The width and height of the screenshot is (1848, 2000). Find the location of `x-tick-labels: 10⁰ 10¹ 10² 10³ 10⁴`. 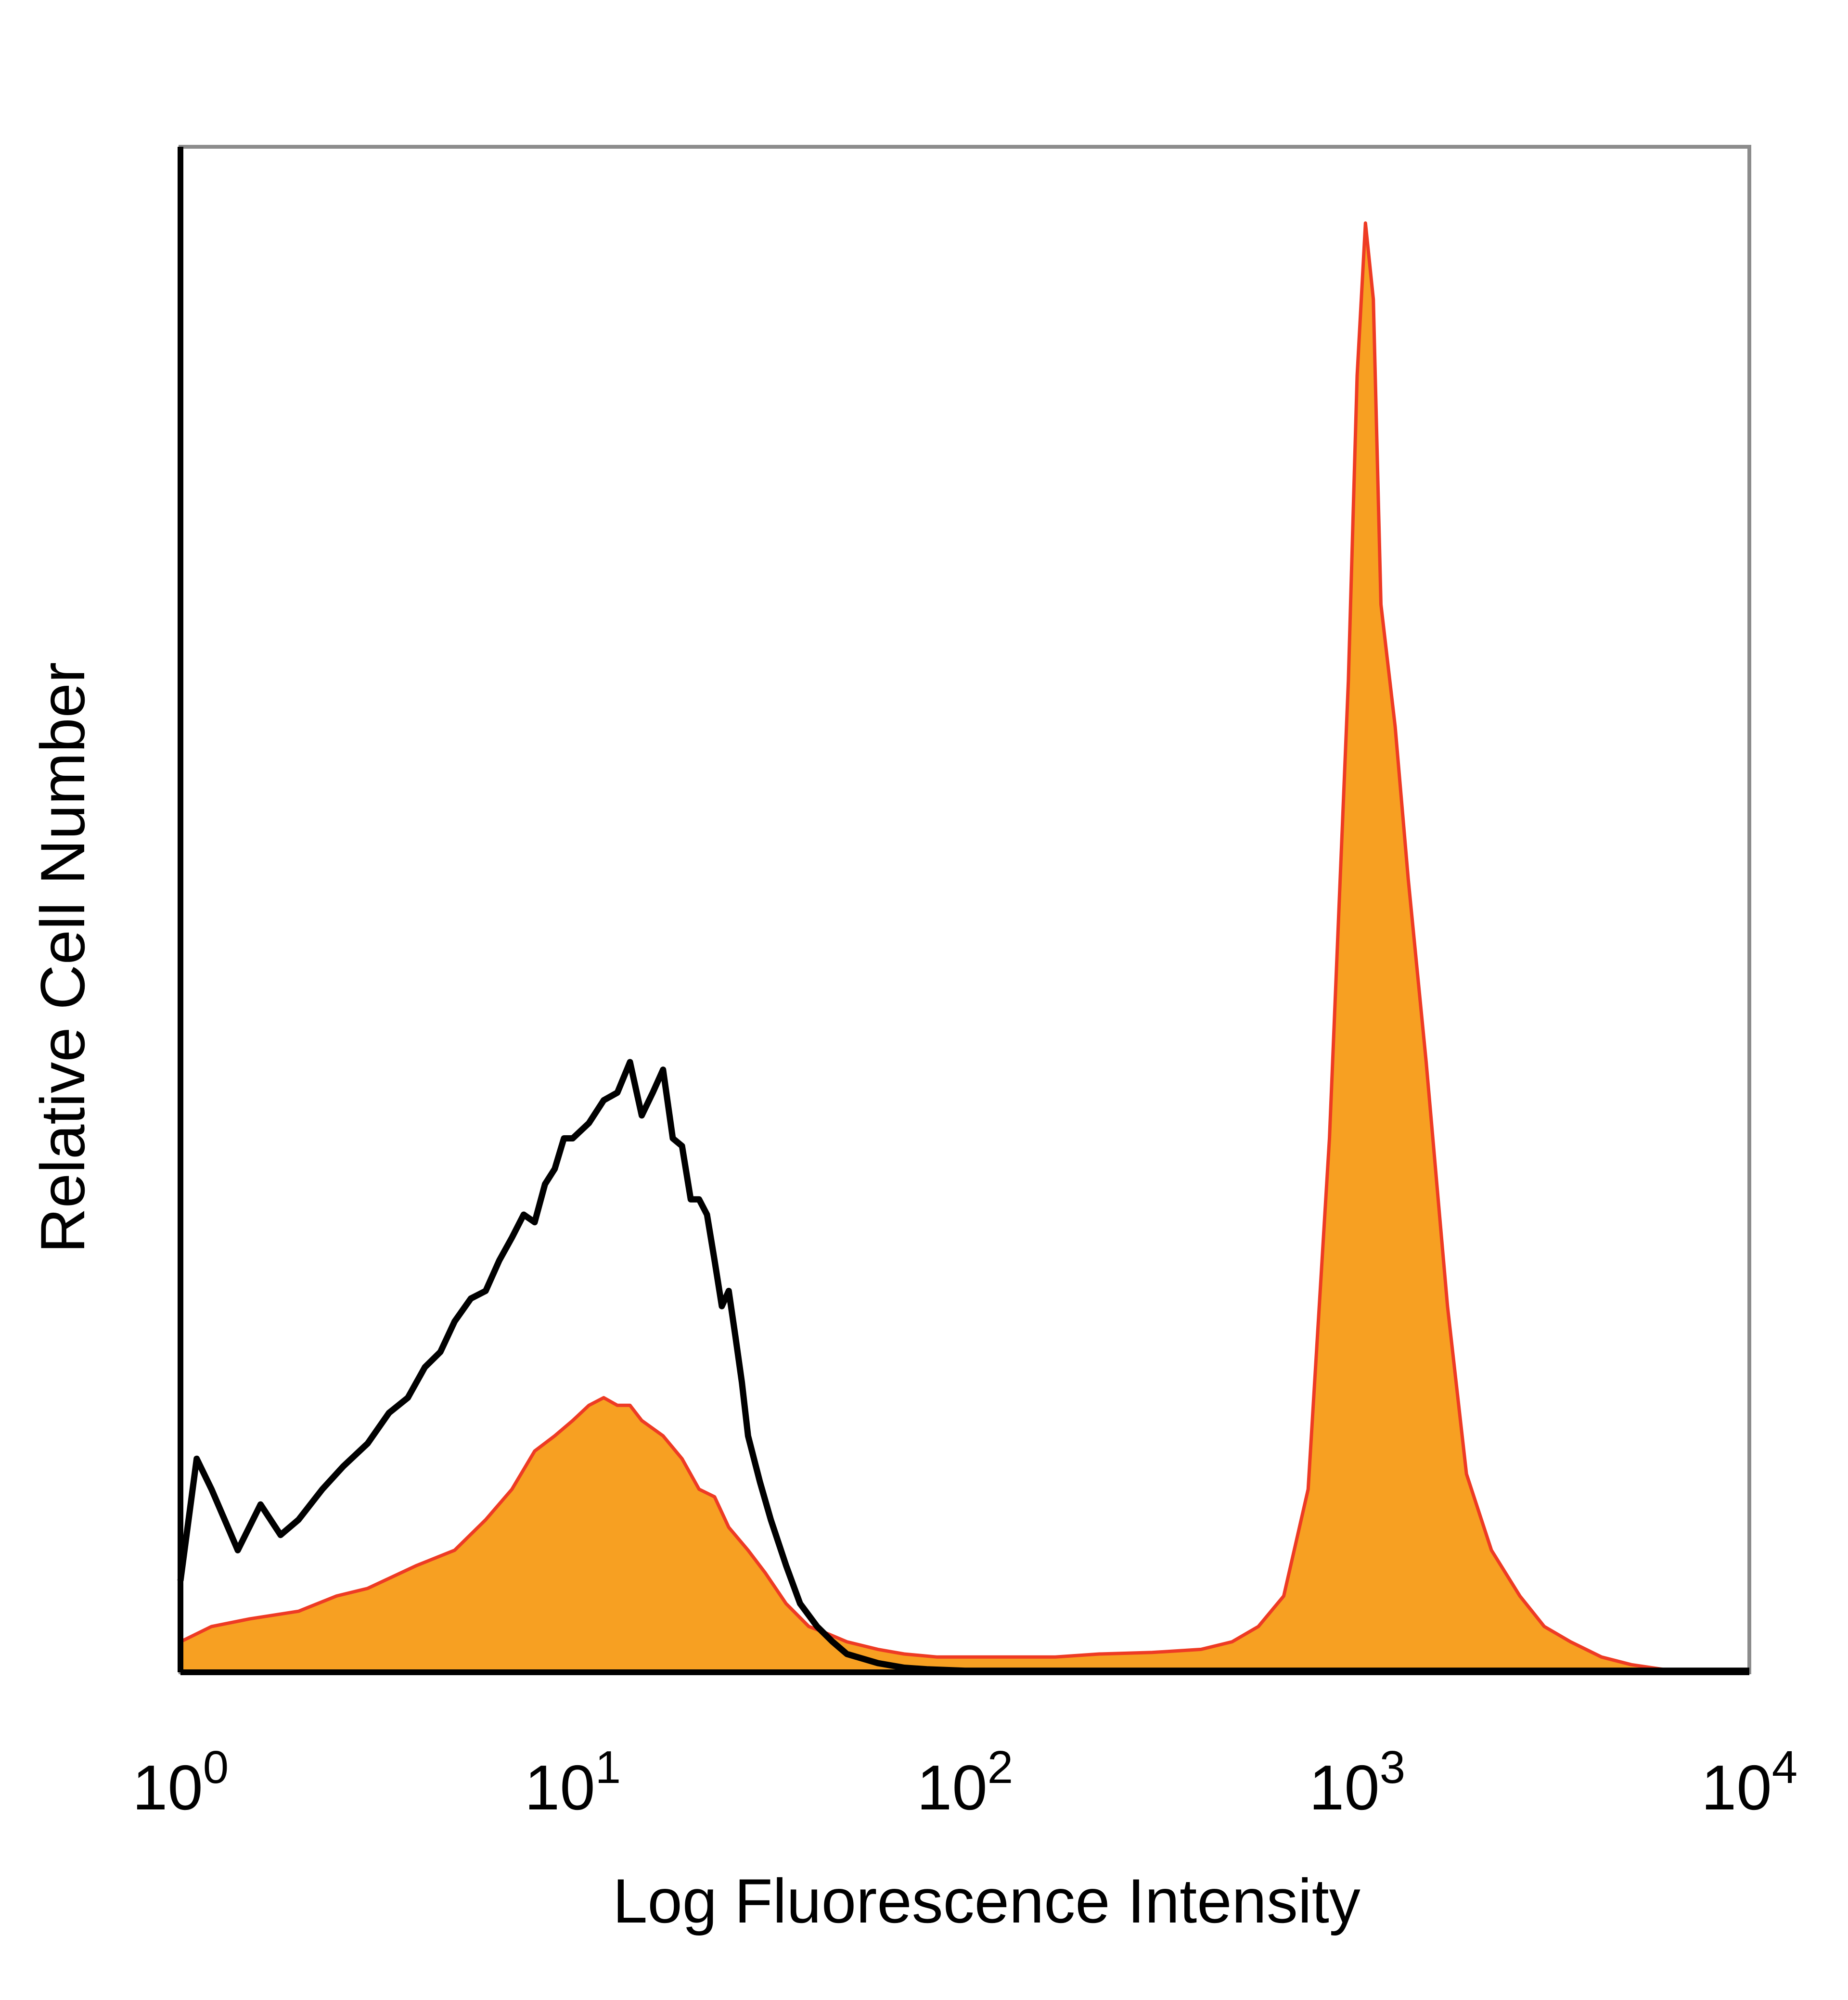

x-tick-labels: 10⁰ 10¹ 10² 10³ 10⁴ is located at coordinates (964, 1782).